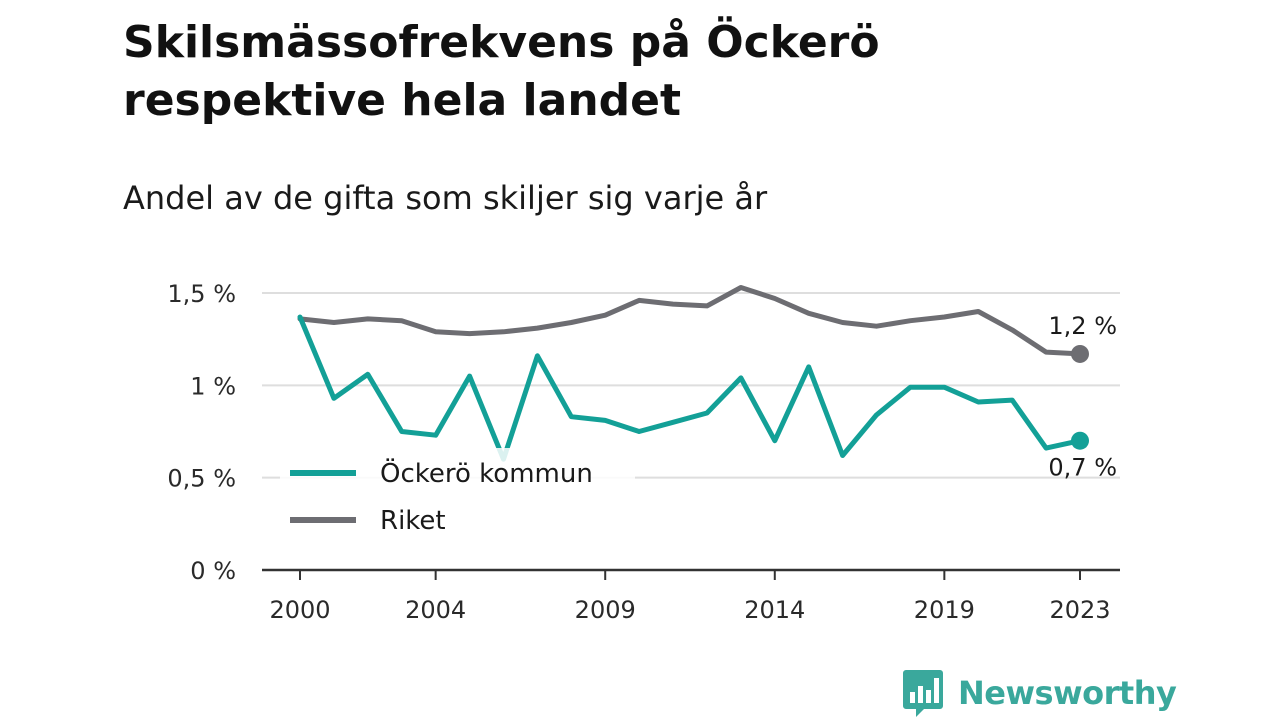 The height and width of the screenshot is (720, 1280). What do you see at coordinates (1082, 468) in the screenshot?
I see `end-label-ockero: 0,7 %` at bounding box center [1082, 468].